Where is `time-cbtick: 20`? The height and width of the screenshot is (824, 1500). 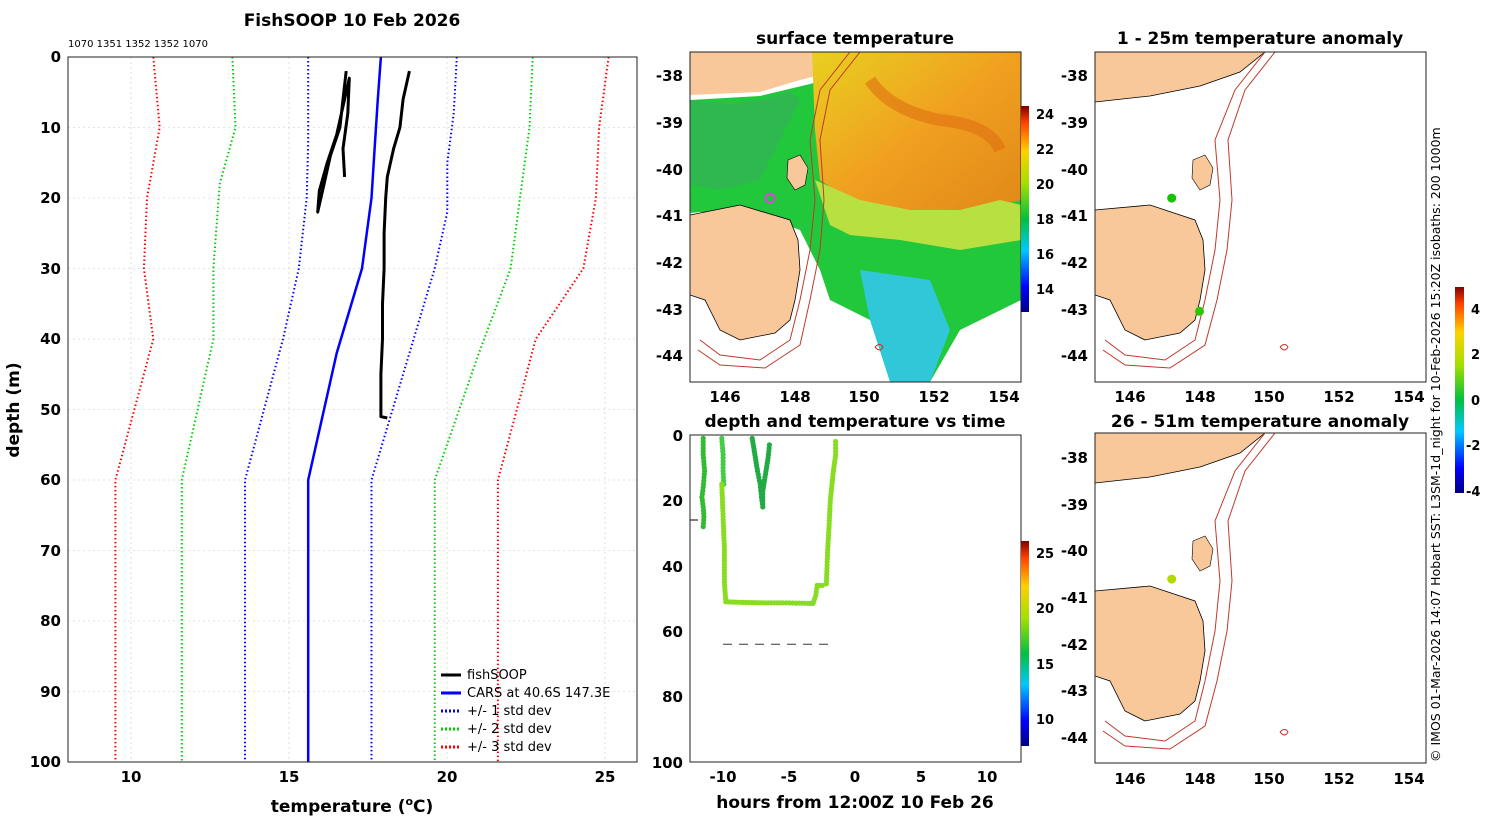 time-cbtick: 20 is located at coordinates (1045, 609).